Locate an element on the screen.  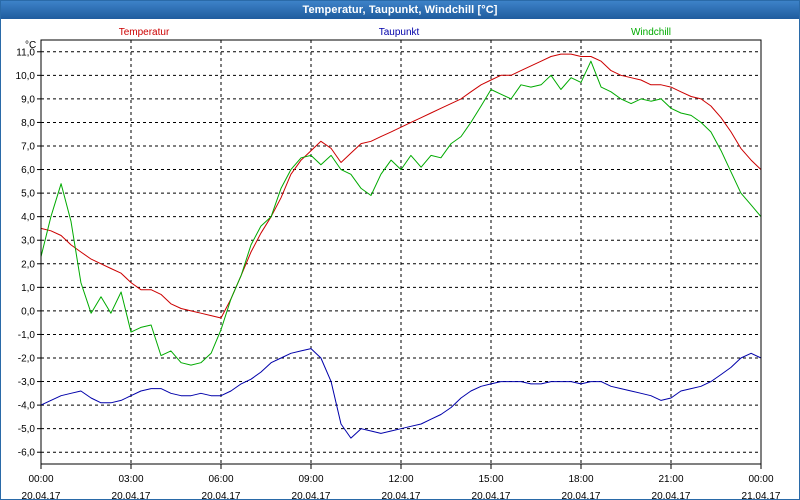
y-axis-unit-label: °C is located at coordinates (30, 45).